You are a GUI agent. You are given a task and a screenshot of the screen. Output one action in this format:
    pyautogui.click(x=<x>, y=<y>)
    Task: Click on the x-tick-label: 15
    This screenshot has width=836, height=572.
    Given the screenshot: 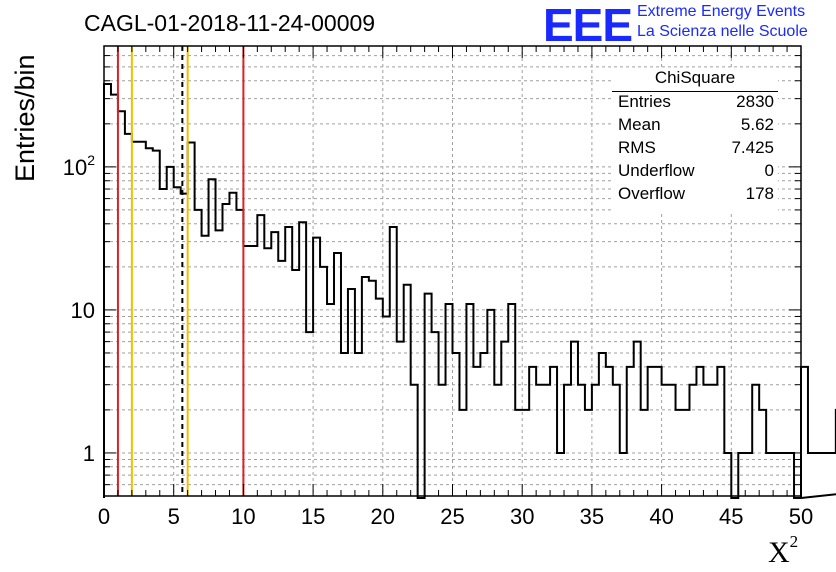 What is the action you would take?
    pyautogui.click(x=313, y=516)
    